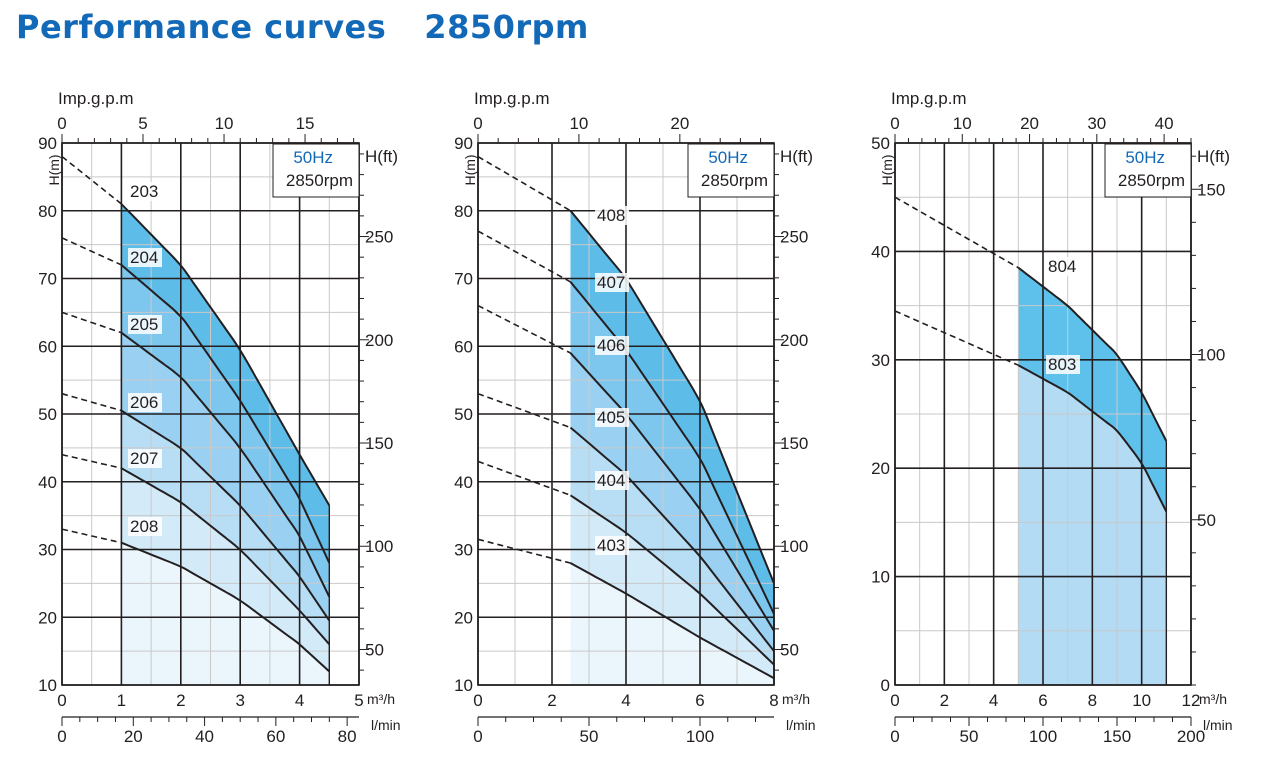 The height and width of the screenshot is (768, 1279). What do you see at coordinates (133, 736) in the screenshot?
I see `lmin-tick-label: 20` at bounding box center [133, 736].